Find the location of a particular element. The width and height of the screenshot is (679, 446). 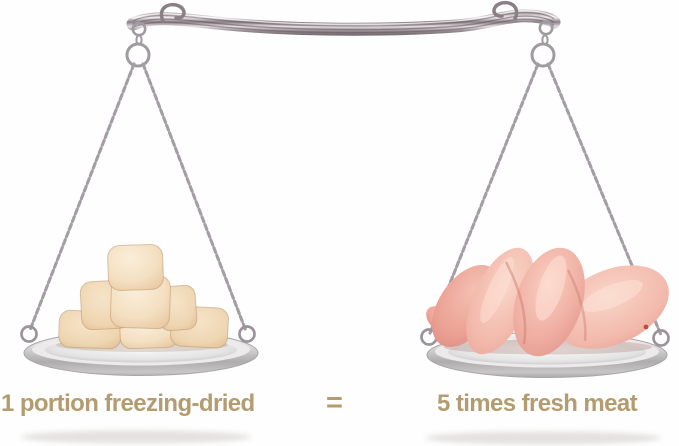

caption-right-label: 5 times fresh meat is located at coordinates (537, 403).